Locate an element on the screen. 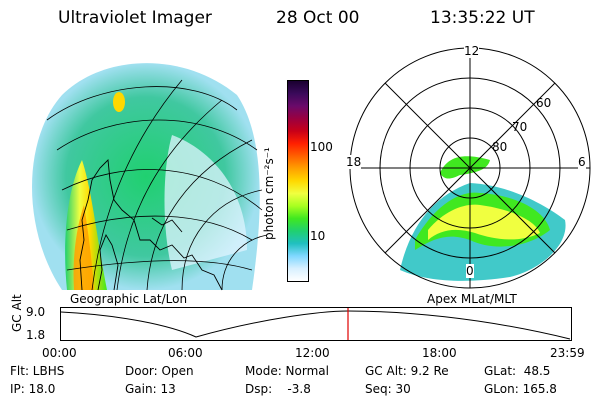 This screenshot has height=400, width=600. filter-info: Flt: LBHS is located at coordinates (37, 371).